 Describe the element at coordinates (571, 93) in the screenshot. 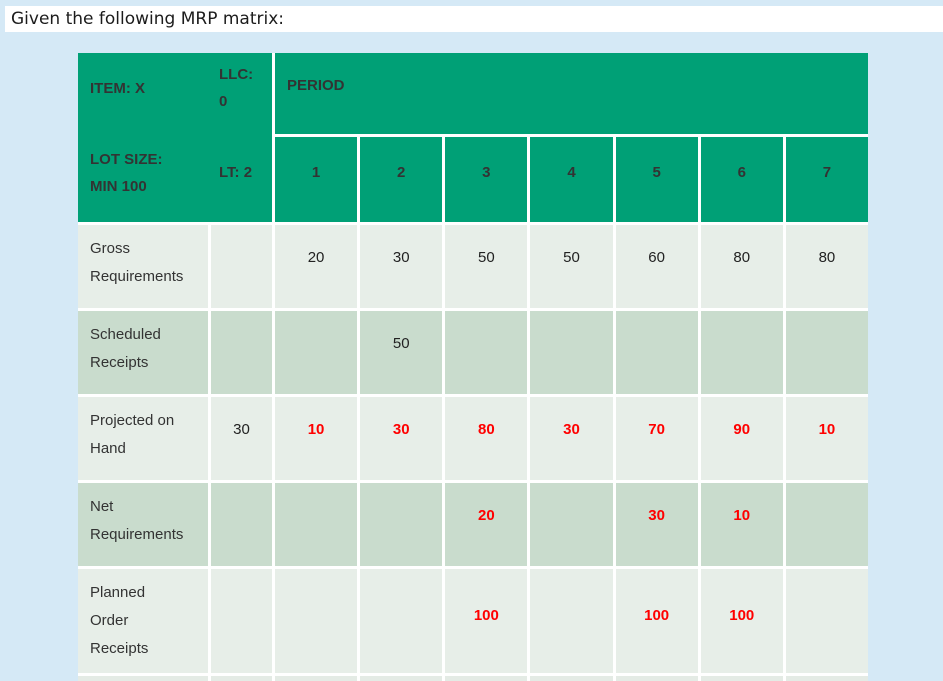

I see `header-period: PERIOD` at that location.